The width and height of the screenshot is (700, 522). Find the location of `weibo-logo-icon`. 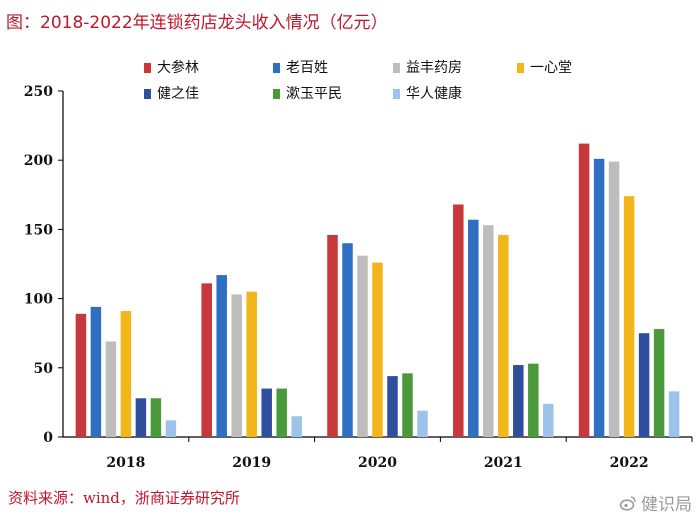

weibo-logo-icon is located at coordinates (627, 503).